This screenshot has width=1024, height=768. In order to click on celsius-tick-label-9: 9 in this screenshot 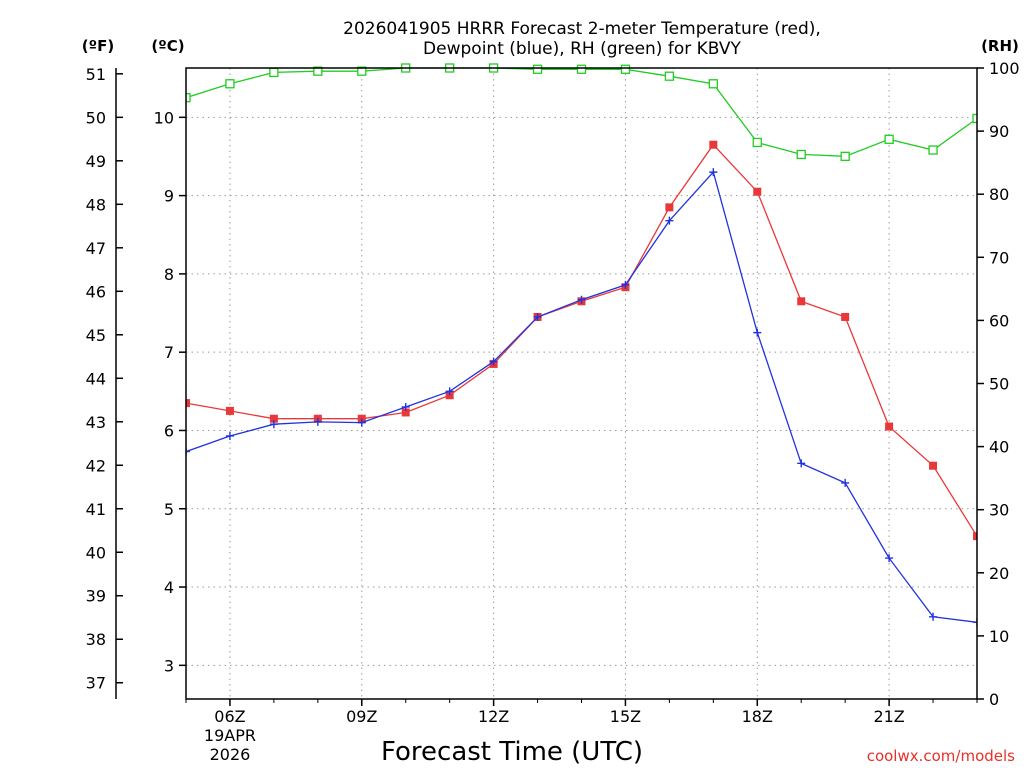, I will do `click(169, 196)`.